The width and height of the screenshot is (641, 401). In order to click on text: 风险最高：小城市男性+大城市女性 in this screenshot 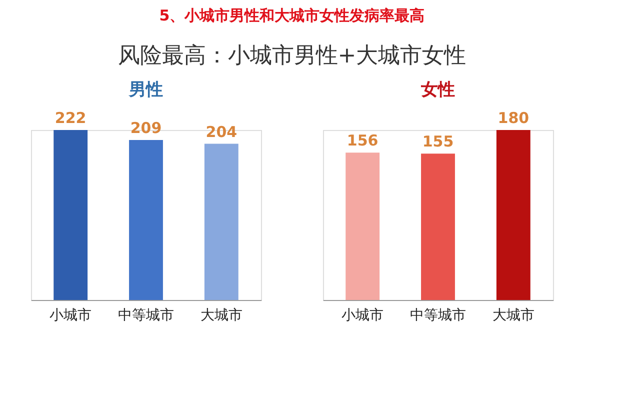, I will do `click(292, 56)`.